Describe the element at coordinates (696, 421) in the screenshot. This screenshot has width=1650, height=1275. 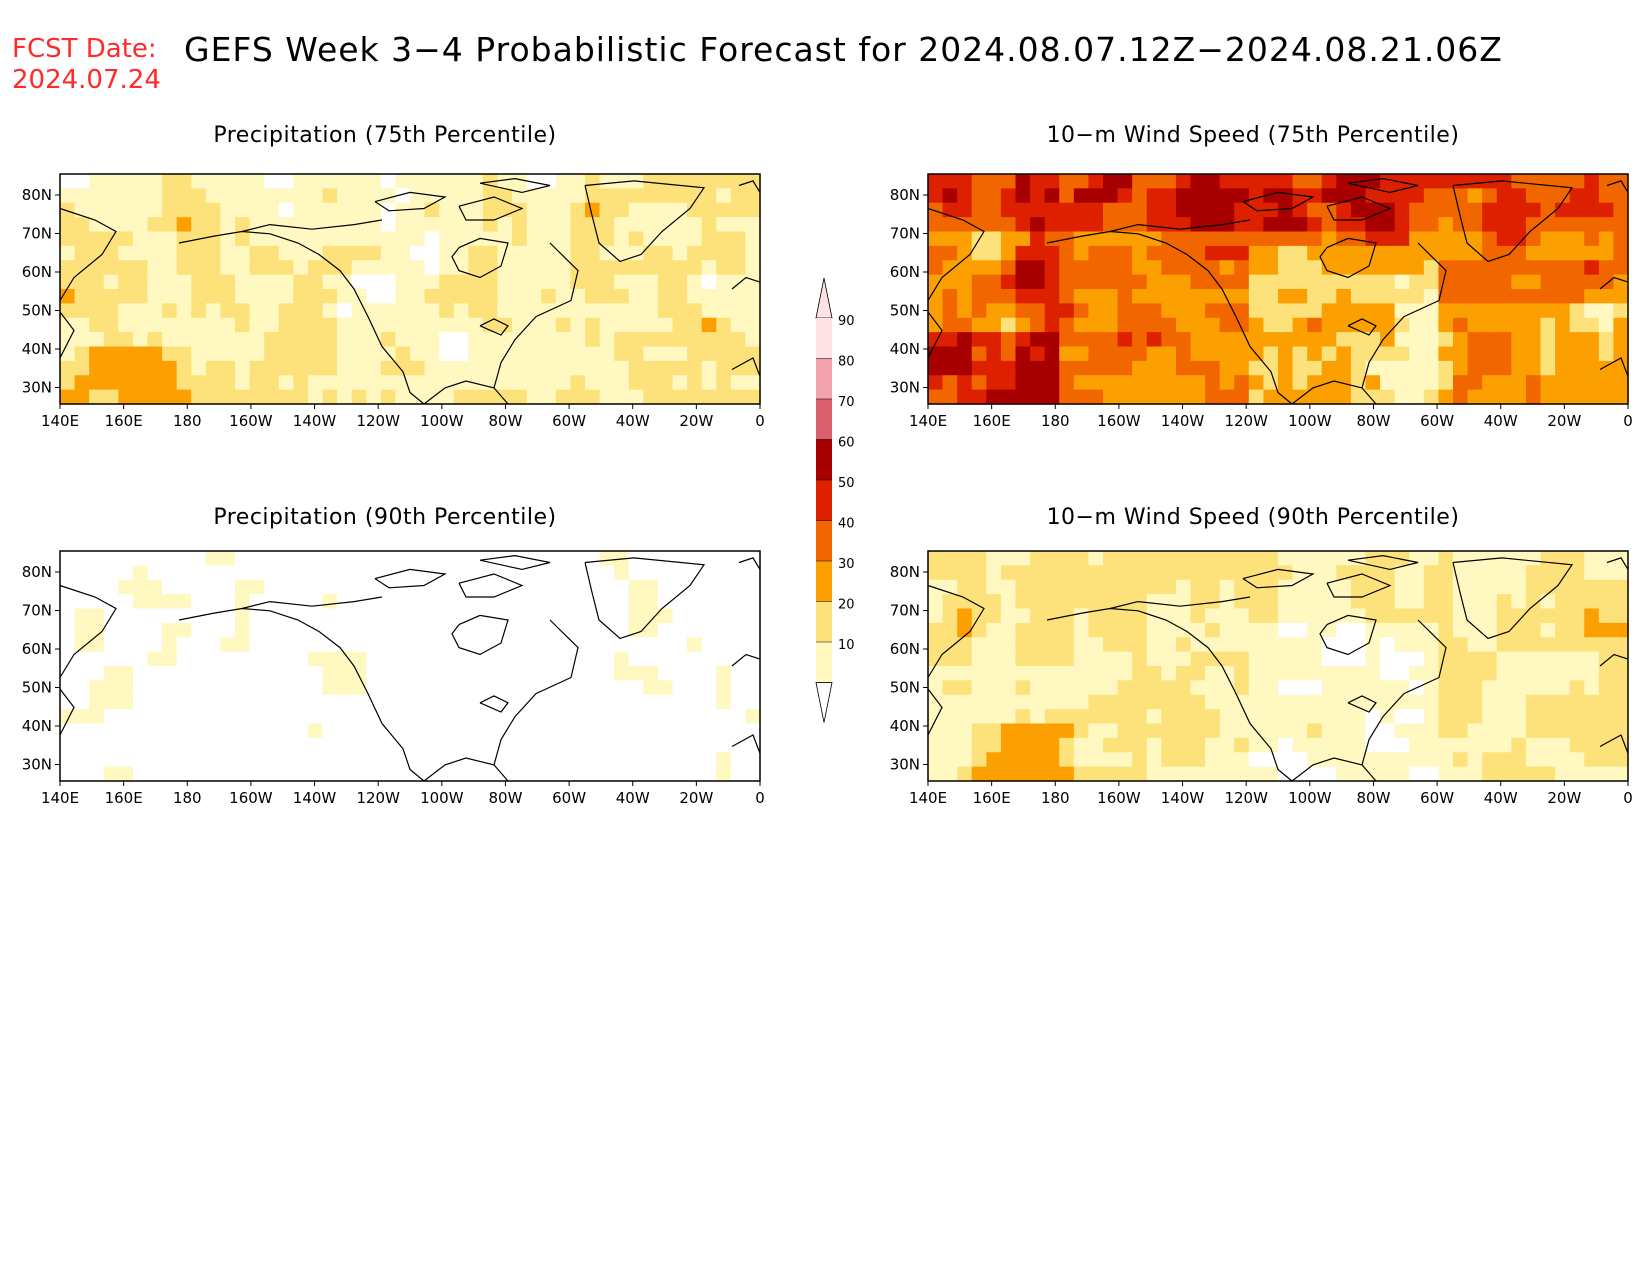
I see `lon-tick-label: 20W` at that location.